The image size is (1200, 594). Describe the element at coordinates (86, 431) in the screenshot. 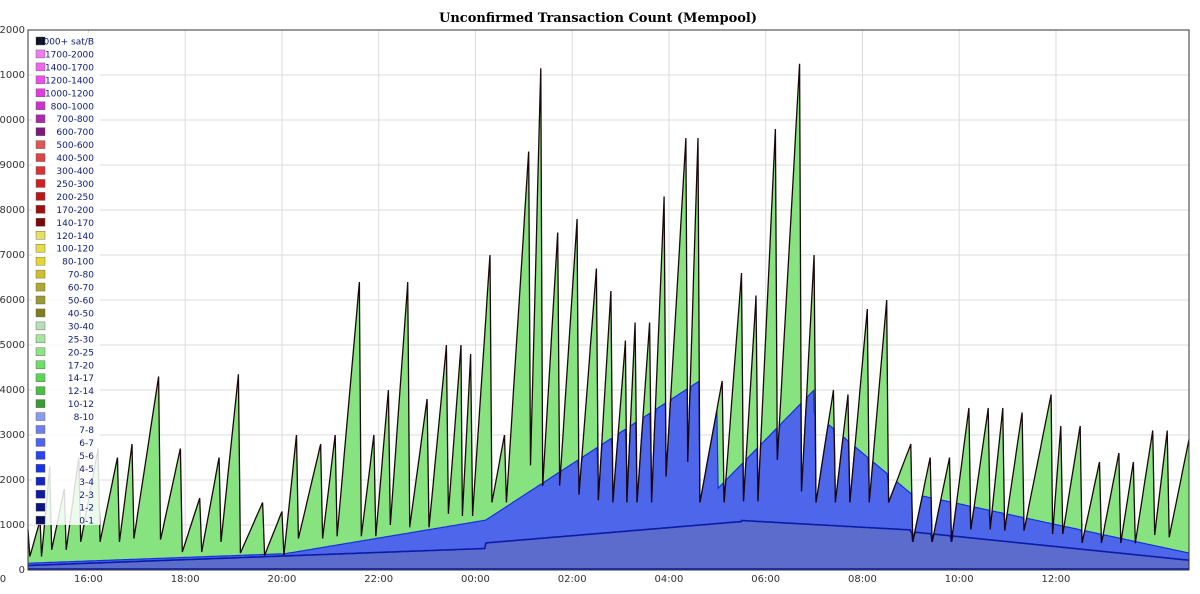

I see `legend-entry: 7-8` at that location.